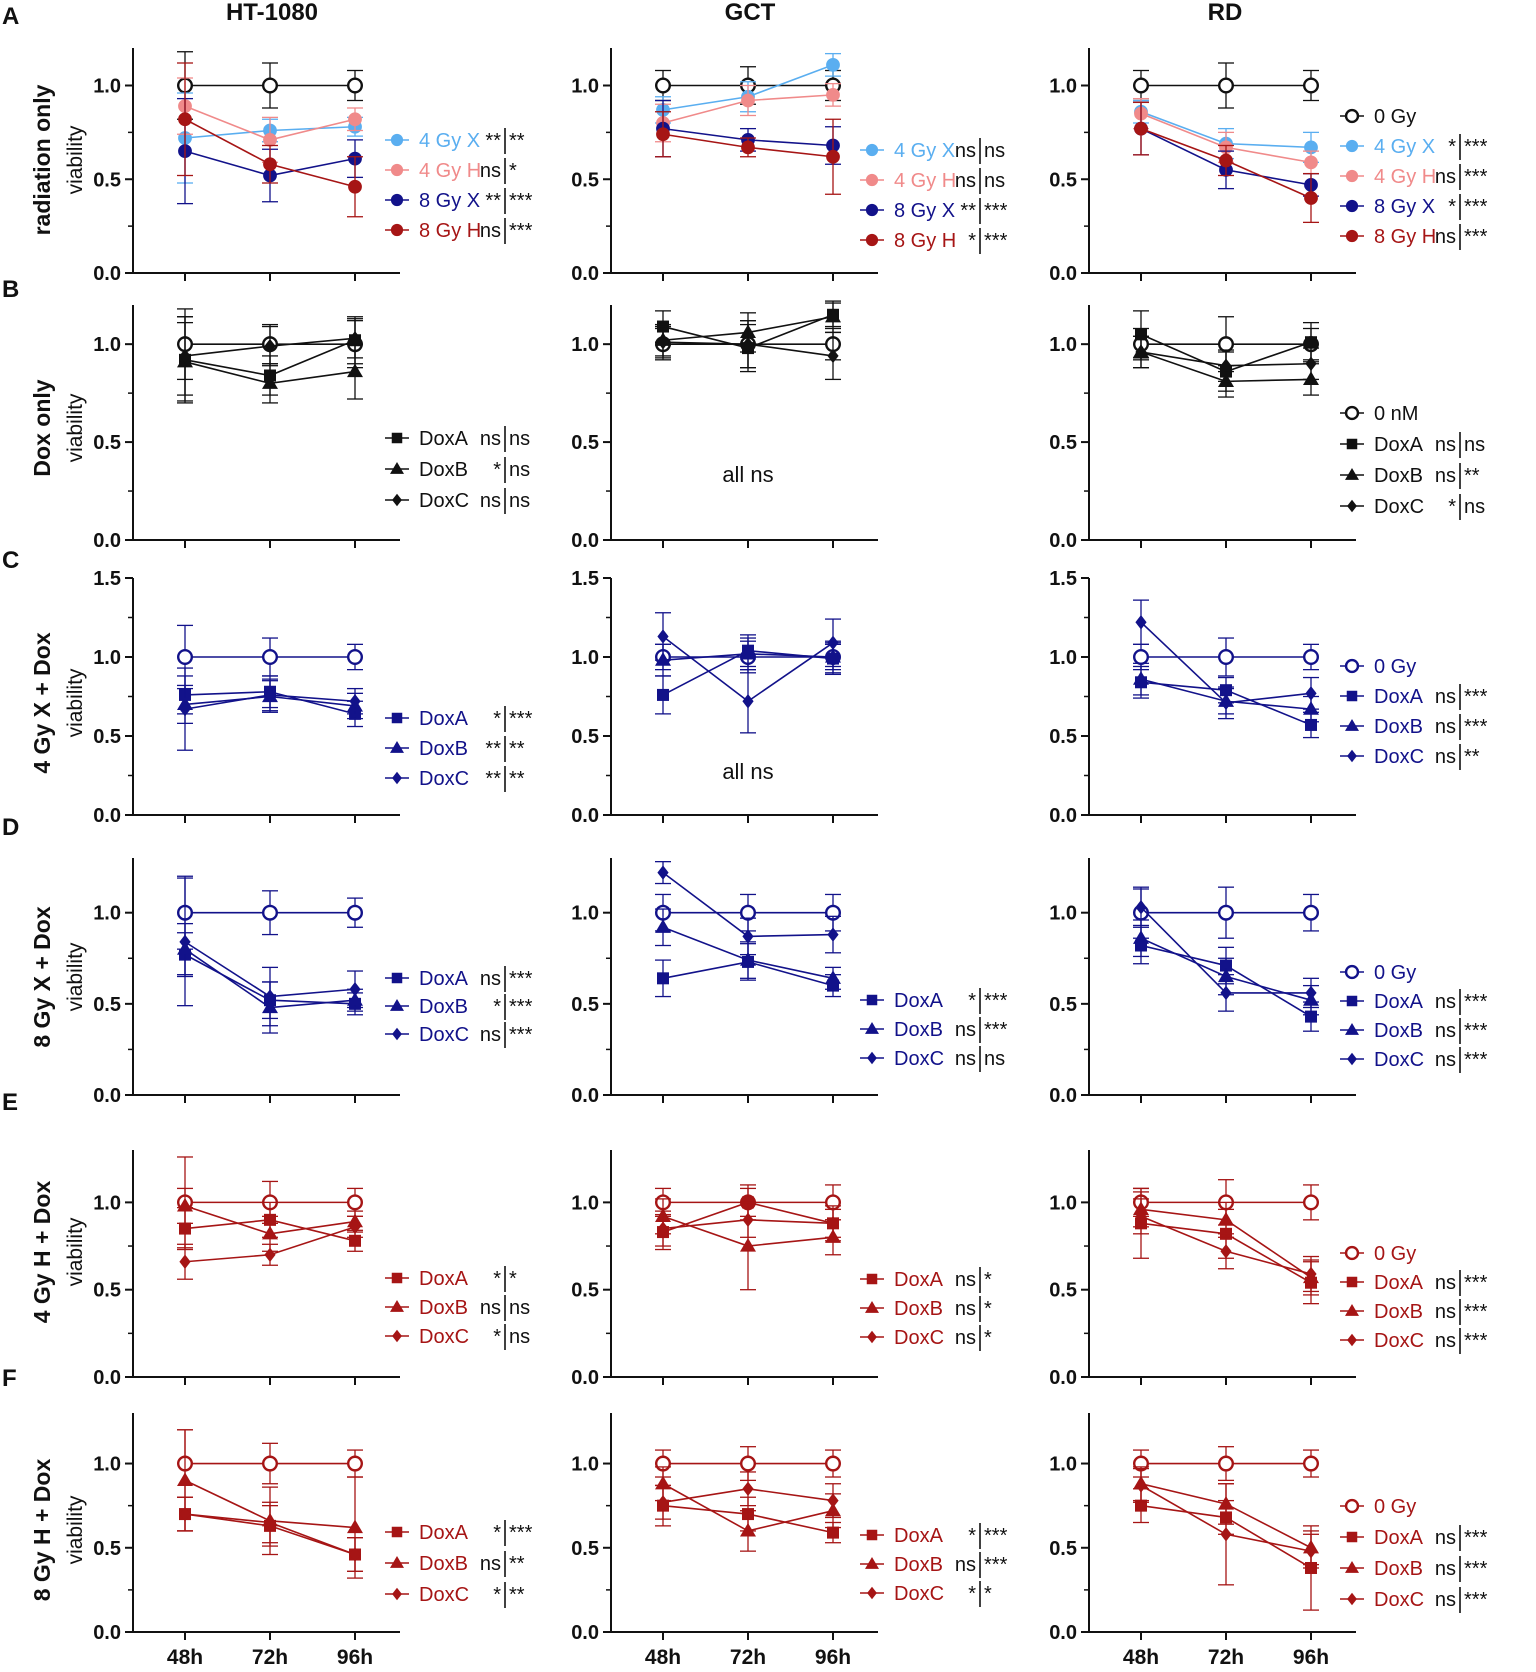 The height and width of the screenshot is (1672, 1536). What do you see at coordinates (1399, 697) in the screenshot?
I see `legend-label: DoxA` at bounding box center [1399, 697].